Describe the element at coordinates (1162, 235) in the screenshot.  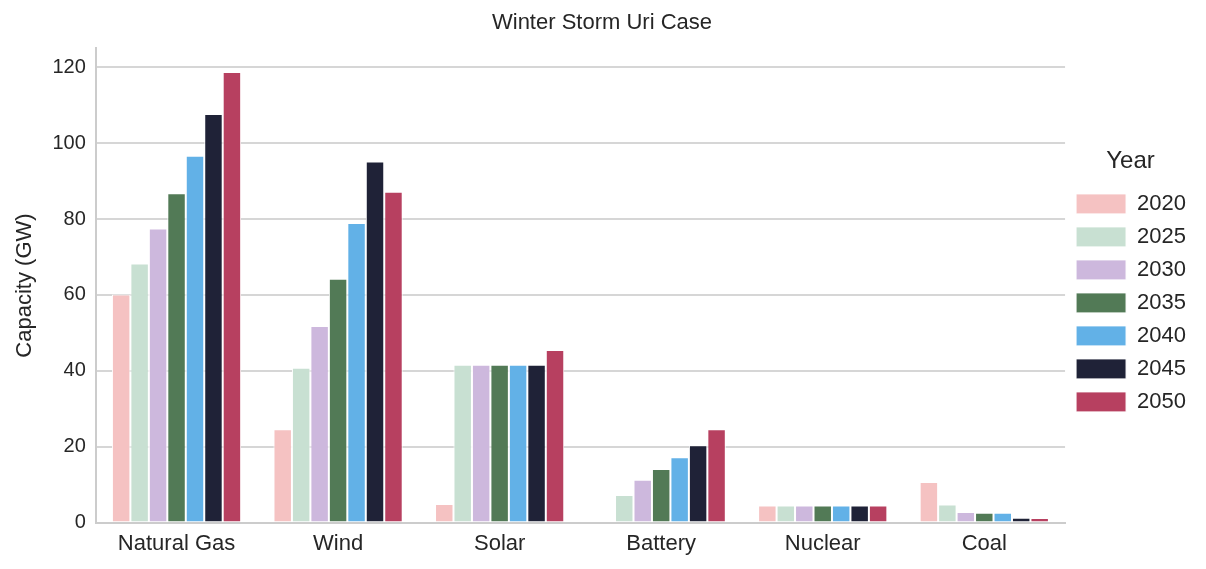
I see `legend-label: 2025` at that location.